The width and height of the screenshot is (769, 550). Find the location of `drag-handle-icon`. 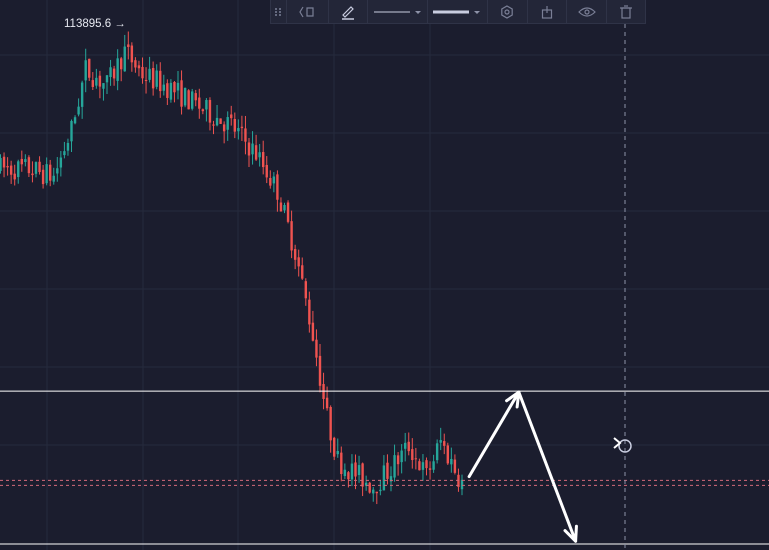

drag-handle-icon is located at coordinates (279, 11).